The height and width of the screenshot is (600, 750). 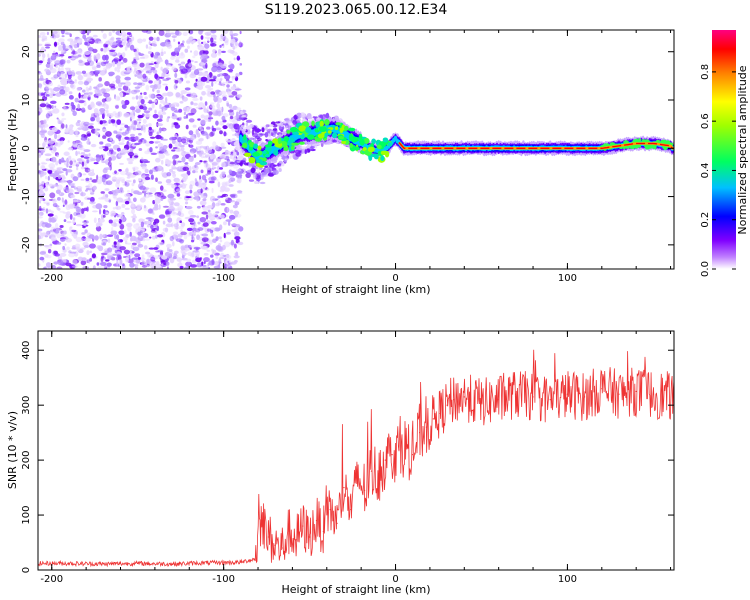 What do you see at coordinates (395, 579) in the screenshot?
I see `snr-xtick-label: 0` at bounding box center [395, 579].